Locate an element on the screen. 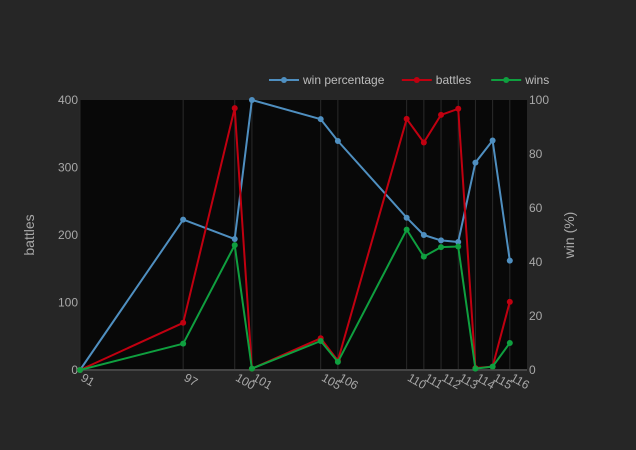  legend-item: win percentage is located at coordinates (327, 80).